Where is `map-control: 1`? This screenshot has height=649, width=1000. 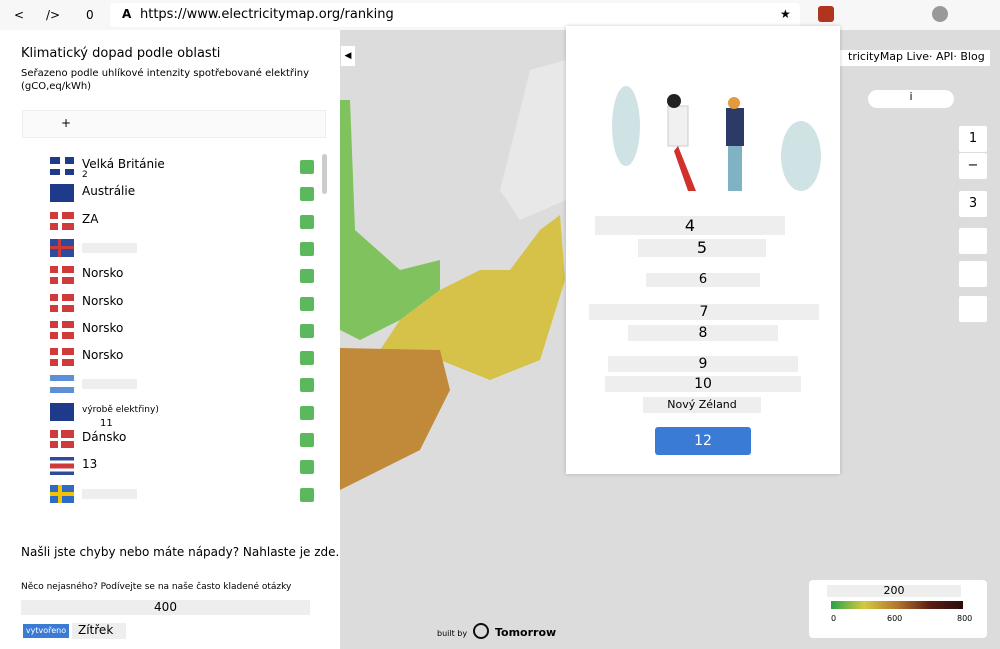 map-control: 1 is located at coordinates (973, 139).